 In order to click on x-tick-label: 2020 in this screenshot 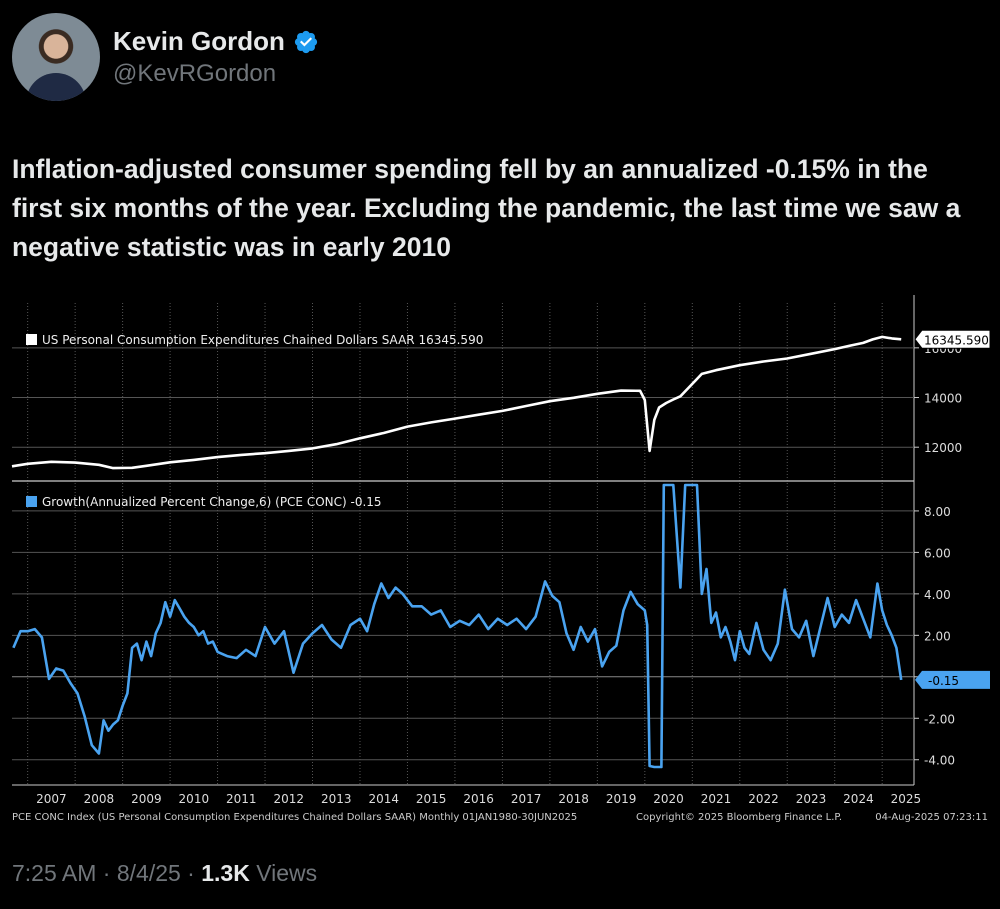, I will do `click(668, 799)`.